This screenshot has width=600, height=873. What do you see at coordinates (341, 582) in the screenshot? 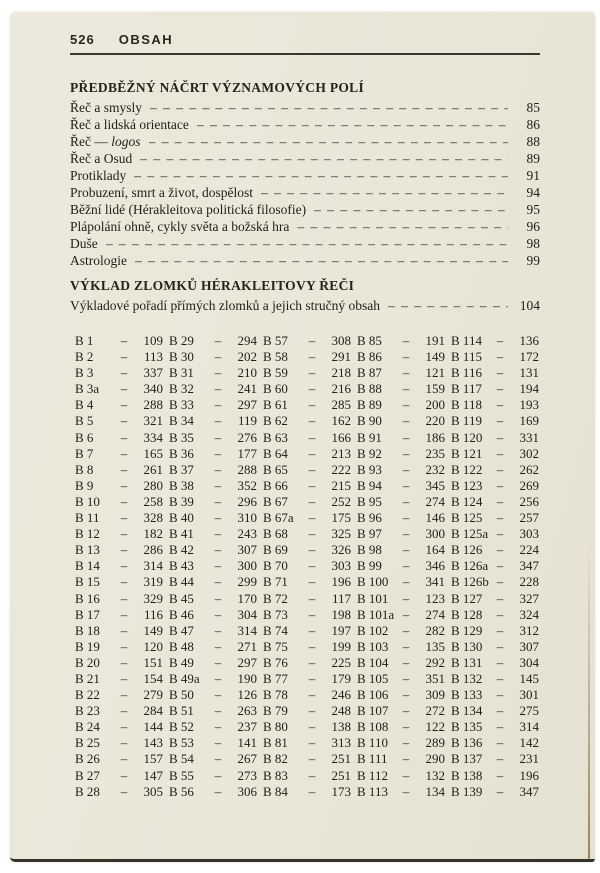
I see `fragment-page: 196` at bounding box center [341, 582].